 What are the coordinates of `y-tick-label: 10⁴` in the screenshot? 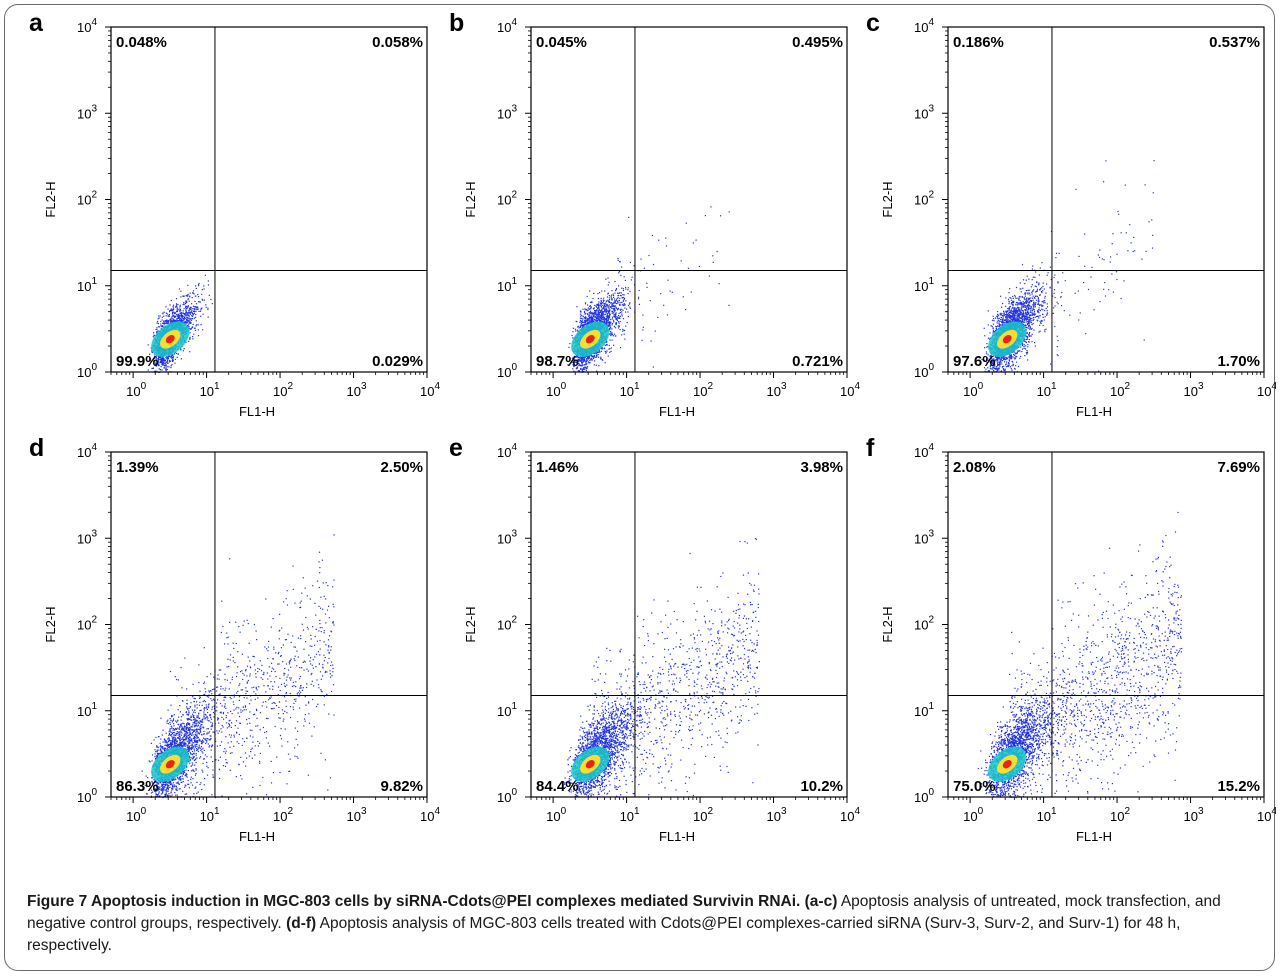 It's located at (87, 26).